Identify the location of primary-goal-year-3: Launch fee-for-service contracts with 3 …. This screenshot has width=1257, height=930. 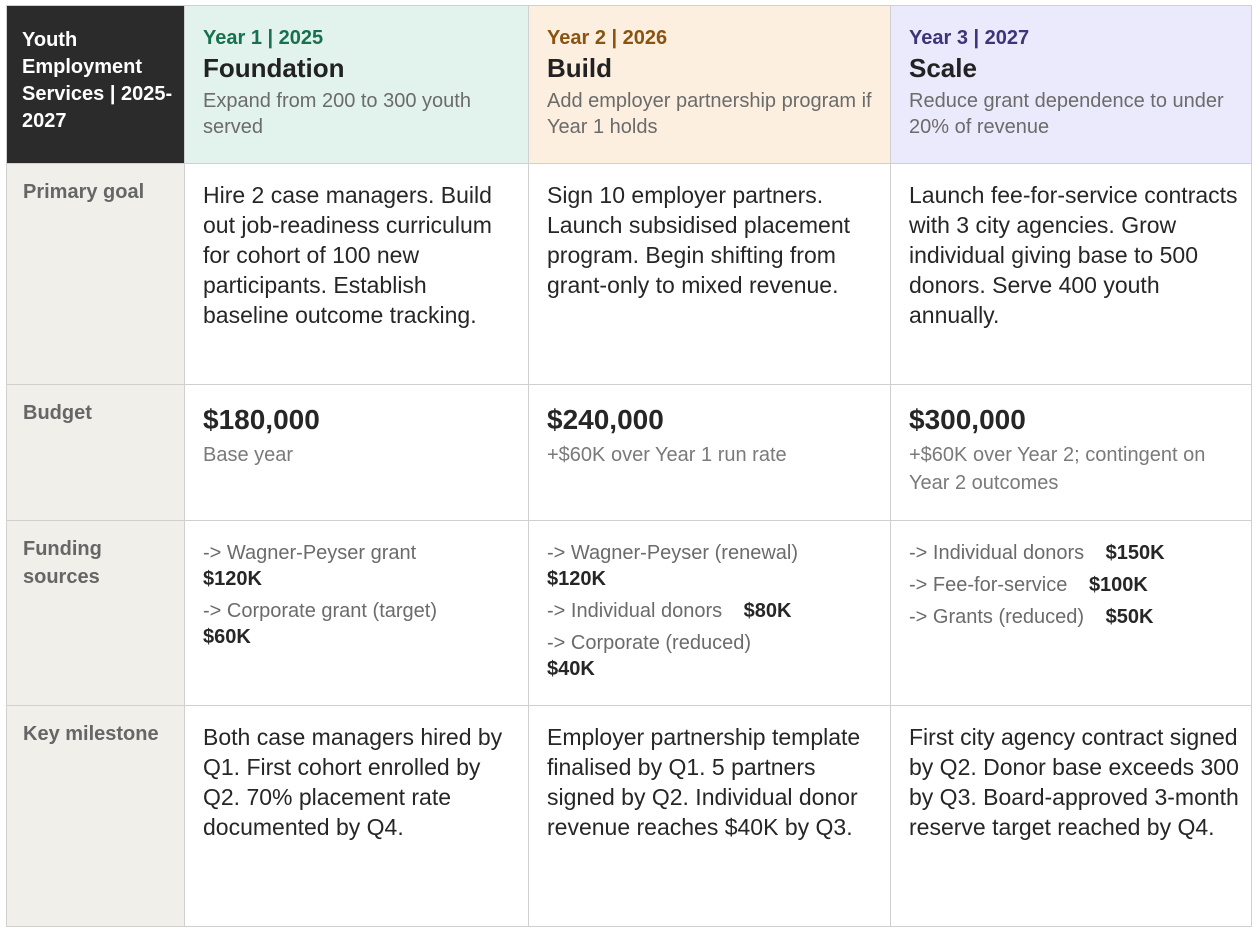
(1071, 274).